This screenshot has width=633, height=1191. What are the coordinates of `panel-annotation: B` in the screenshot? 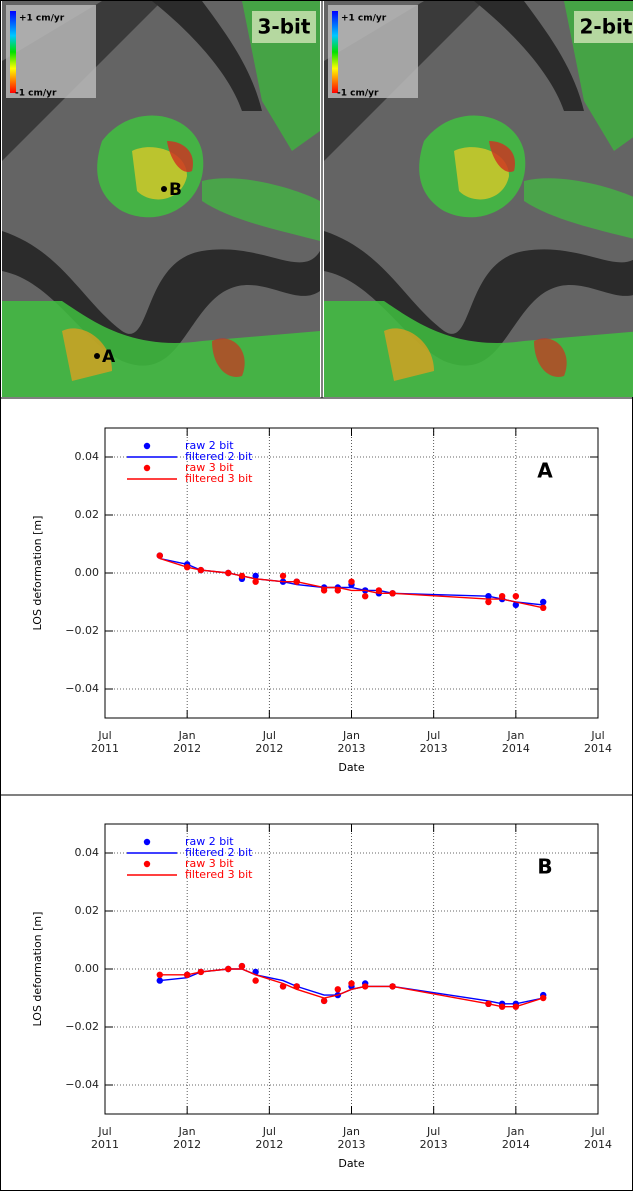 It's located at (544, 867).